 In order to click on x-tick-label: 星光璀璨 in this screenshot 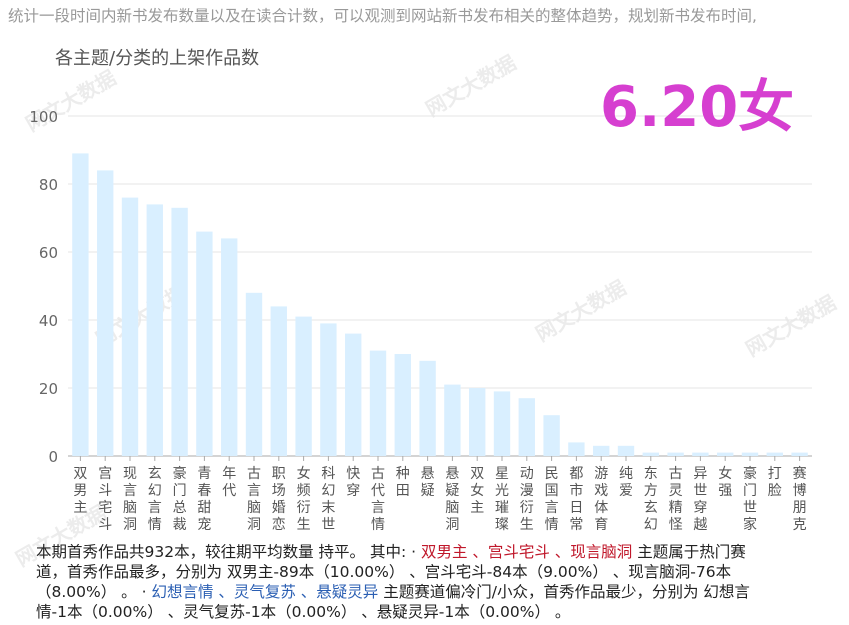, I will do `click(502, 499)`.